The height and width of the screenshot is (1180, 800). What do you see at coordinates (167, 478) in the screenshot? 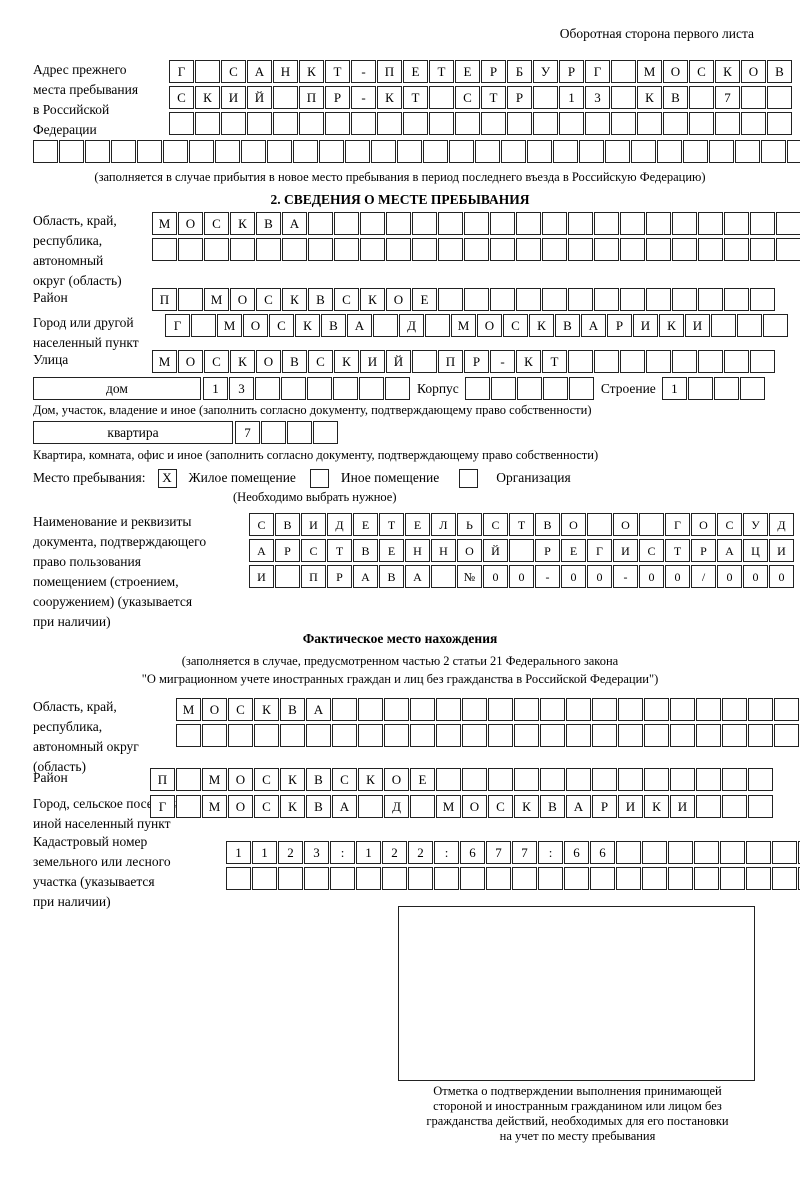
I see `stay-type-checkbox-residential: X` at bounding box center [167, 478].